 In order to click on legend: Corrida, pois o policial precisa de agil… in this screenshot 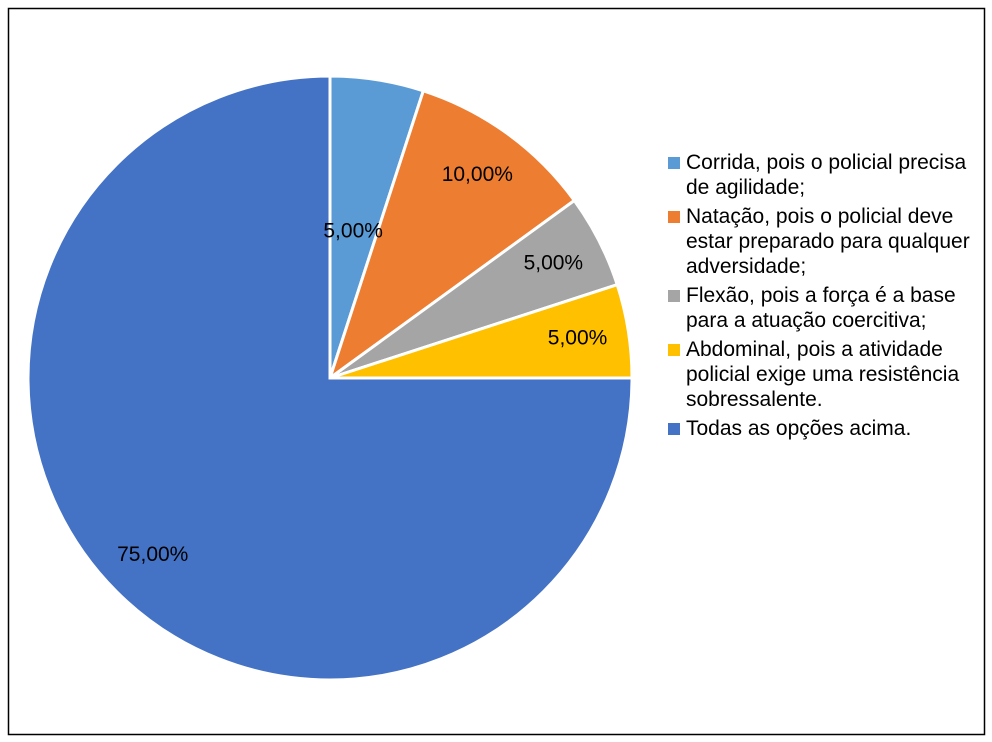, I will do `click(824, 297)`.